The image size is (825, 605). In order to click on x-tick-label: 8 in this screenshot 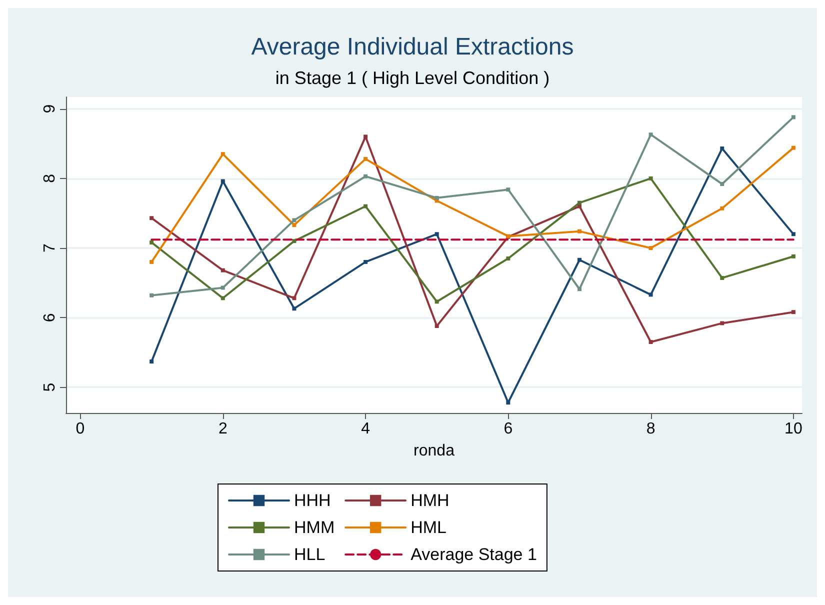, I will do `click(651, 429)`.